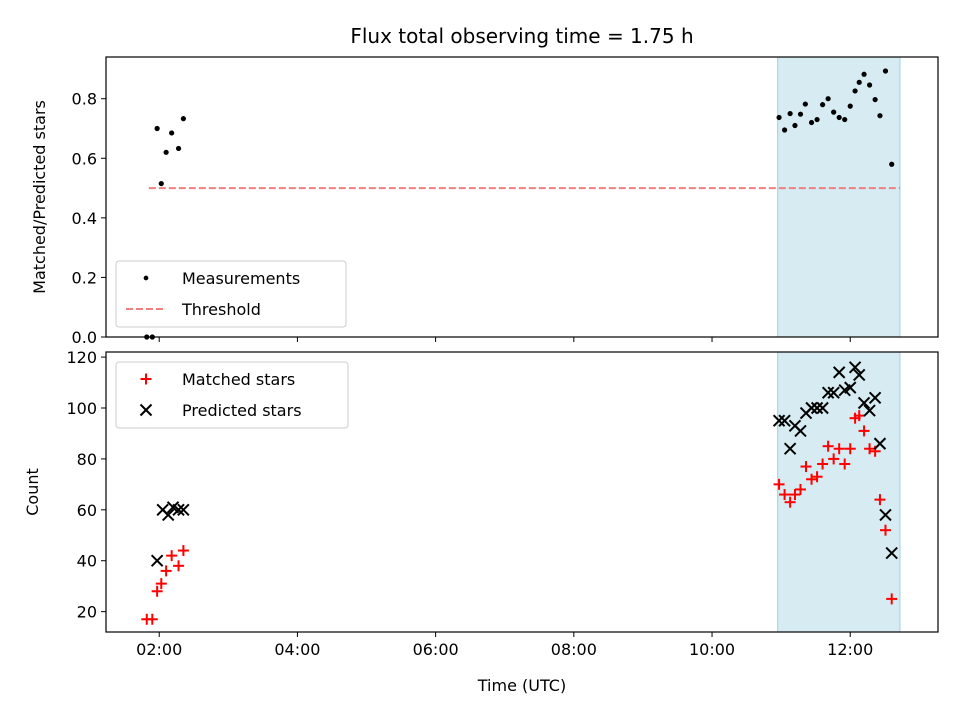 This screenshot has height=720, width=960. I want to click on x-tick-label-0: 02:00, so click(159, 649).